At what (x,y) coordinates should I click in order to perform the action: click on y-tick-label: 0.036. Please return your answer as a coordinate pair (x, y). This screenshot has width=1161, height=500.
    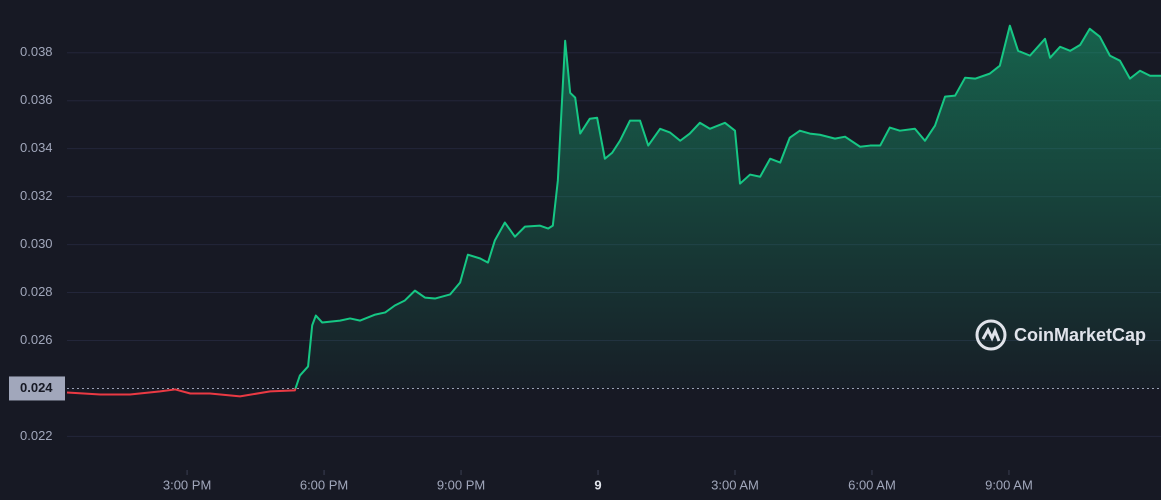
    Looking at the image, I should click on (36, 99).